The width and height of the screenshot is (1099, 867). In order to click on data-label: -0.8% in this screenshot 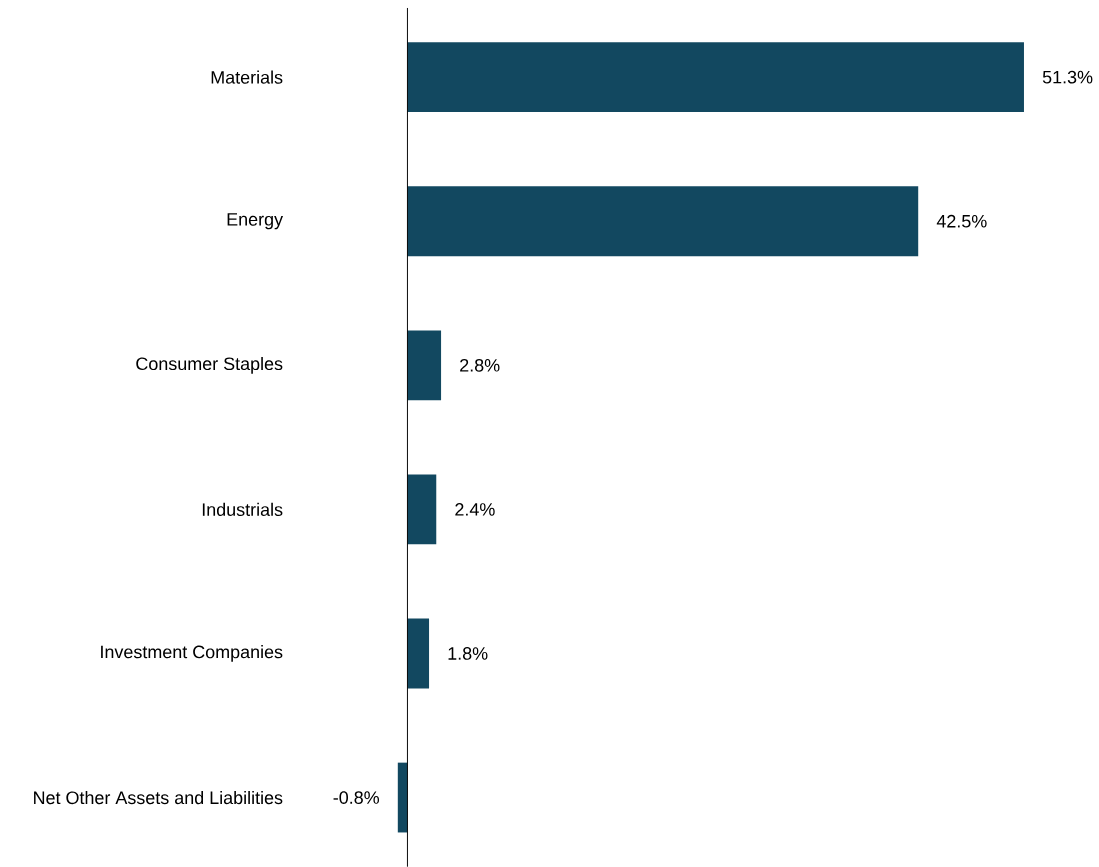, I will do `click(356, 797)`.